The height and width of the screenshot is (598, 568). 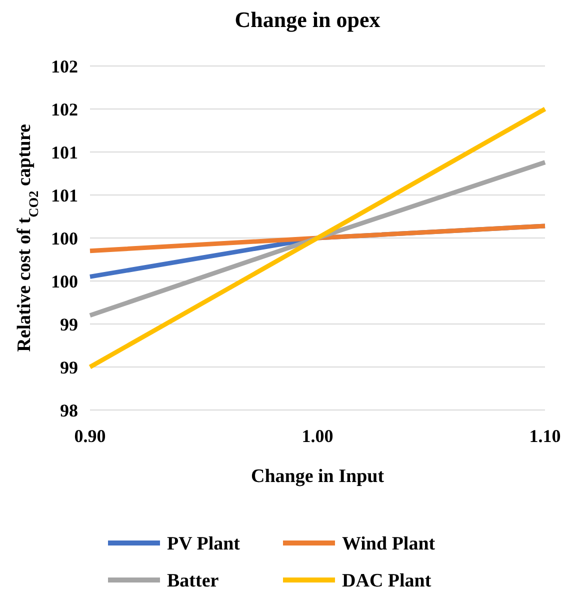 What do you see at coordinates (90, 436) in the screenshot?
I see `x-tick-label: 0.90` at bounding box center [90, 436].